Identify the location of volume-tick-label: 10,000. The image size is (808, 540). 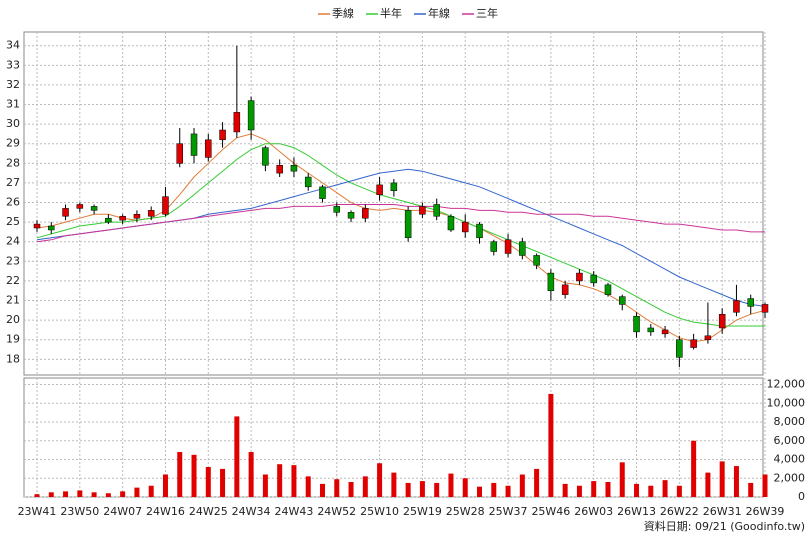
(786, 402).